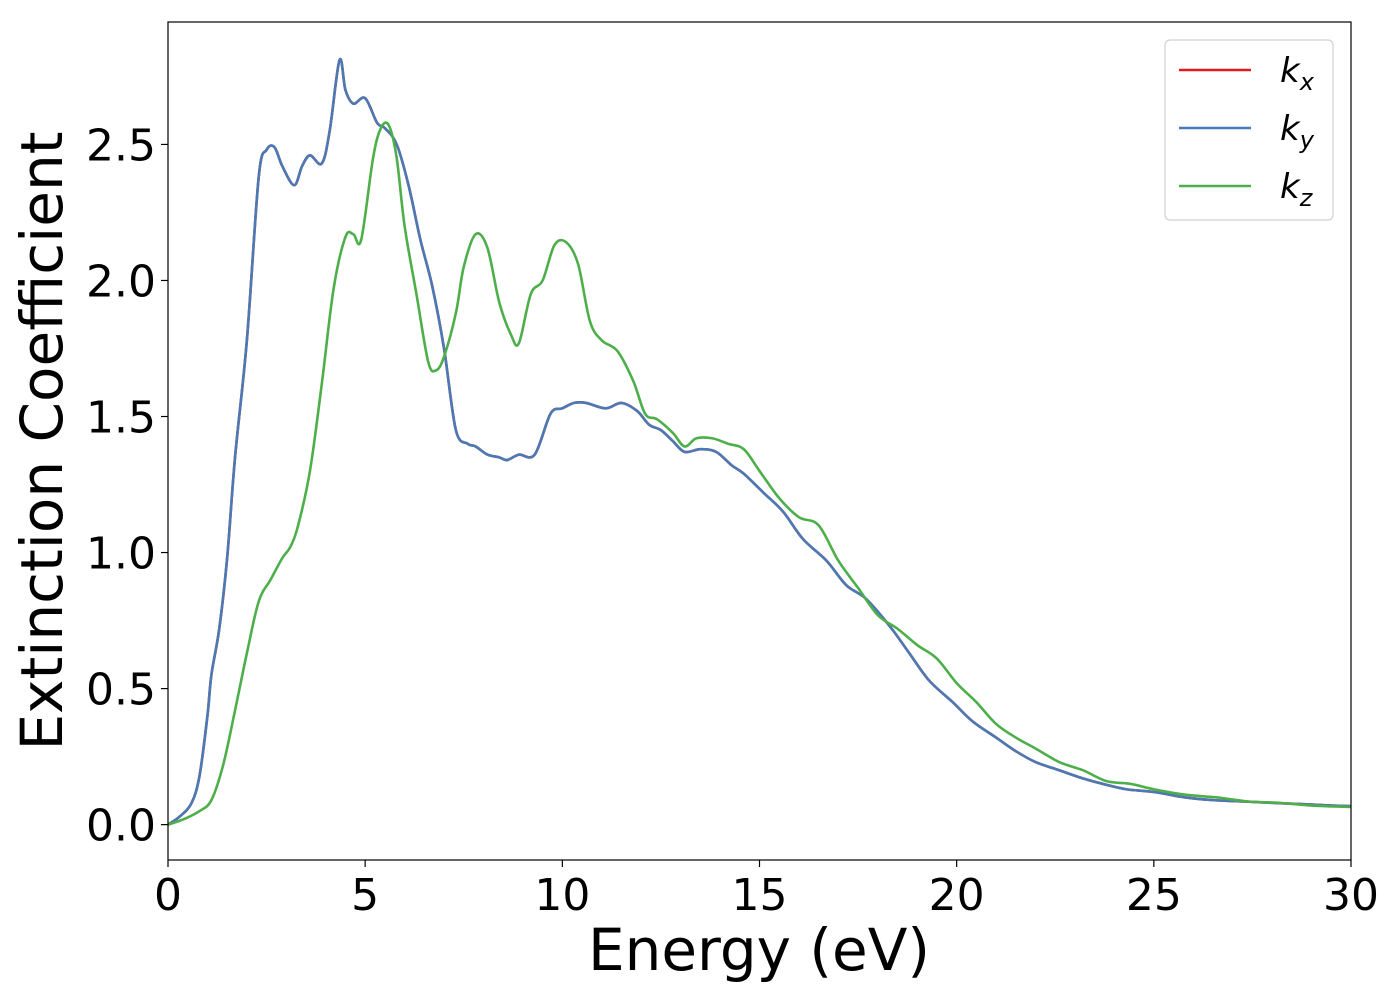 The width and height of the screenshot is (1400, 1000). I want to click on y-tick-label: 0.0, so click(121, 826).